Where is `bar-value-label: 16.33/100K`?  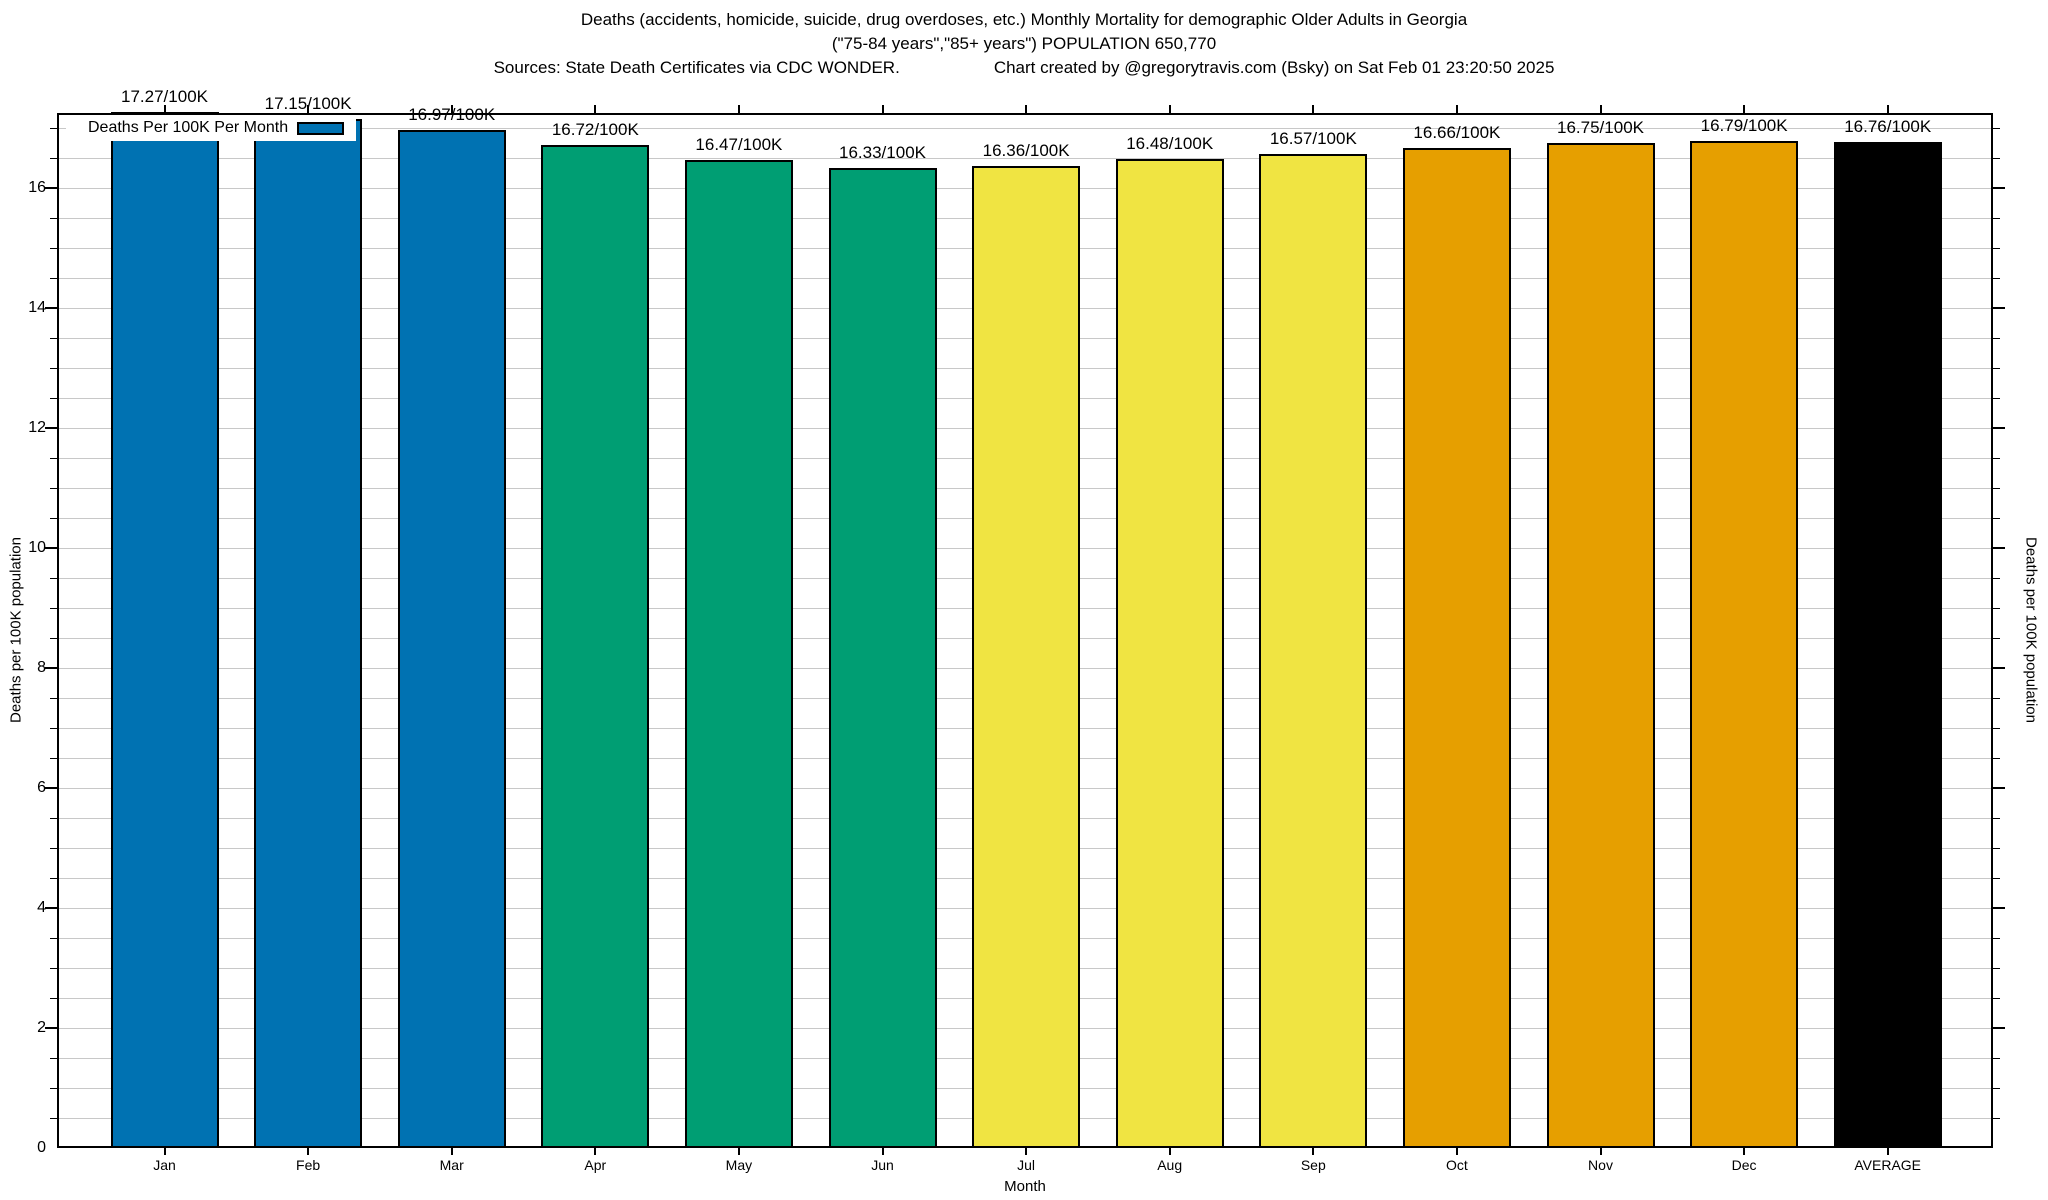
bar-value-label: 16.33/100K is located at coordinates (882, 153).